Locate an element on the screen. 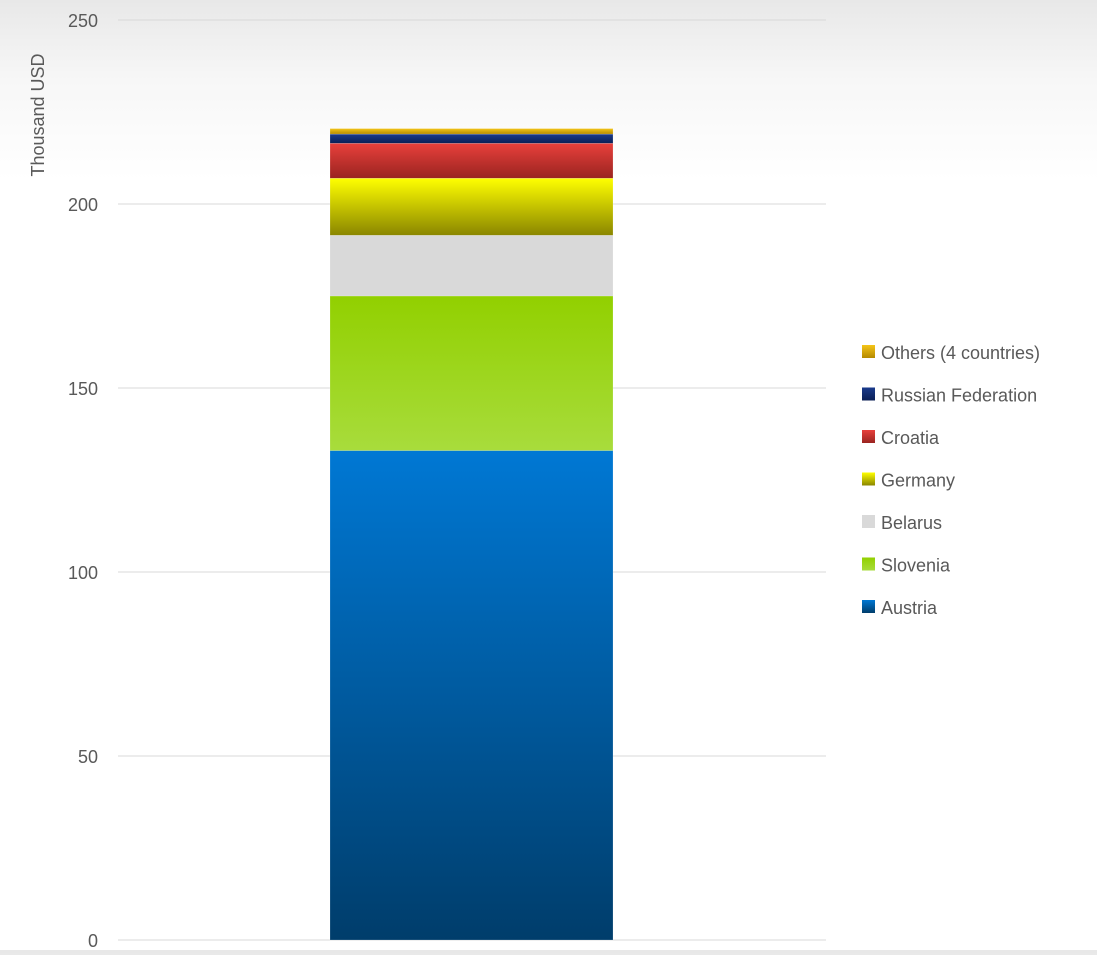  legend-label: Others (4 countries) is located at coordinates (960, 353).